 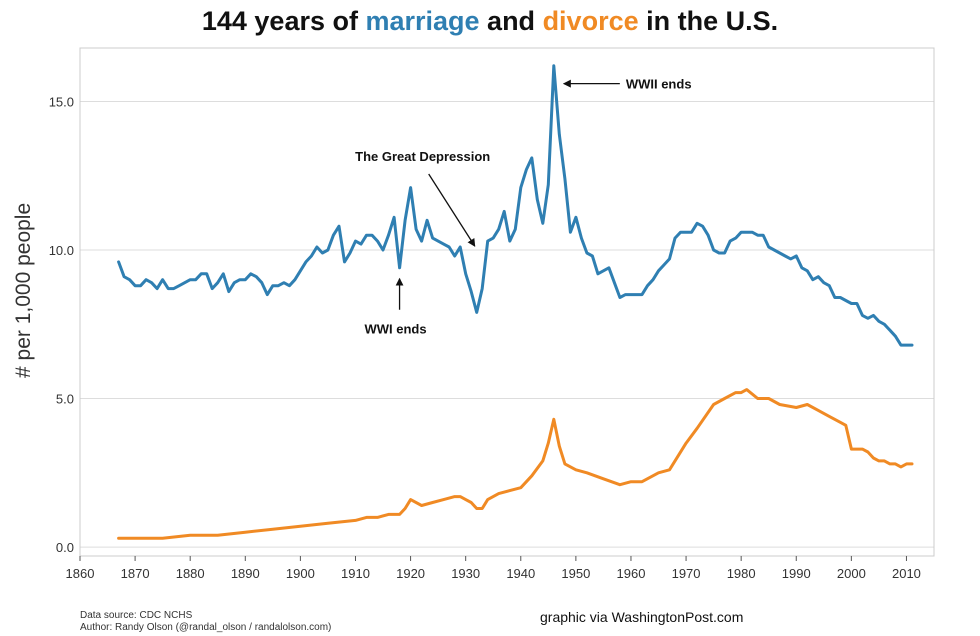 What do you see at coordinates (80, 573) in the screenshot?
I see `x-tick-label-0: 1860` at bounding box center [80, 573].